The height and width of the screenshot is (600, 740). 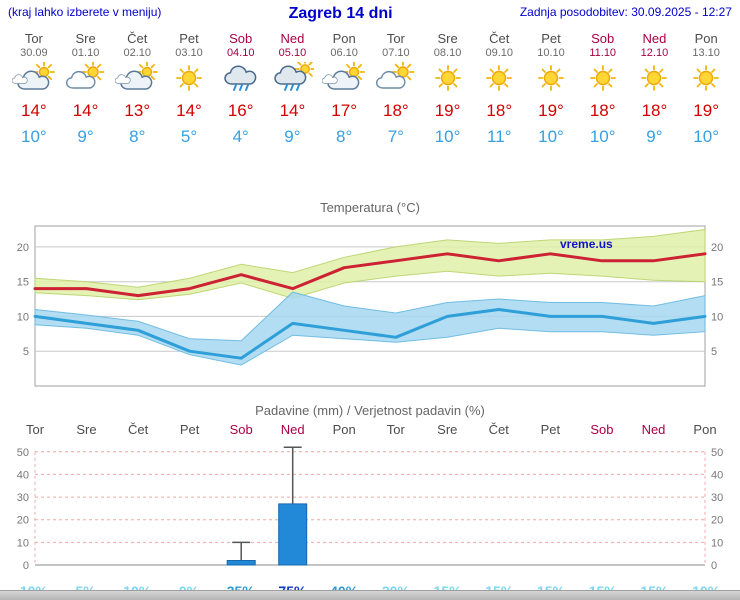 What do you see at coordinates (241, 563) in the screenshot?
I see `precip-bar` at bounding box center [241, 563].